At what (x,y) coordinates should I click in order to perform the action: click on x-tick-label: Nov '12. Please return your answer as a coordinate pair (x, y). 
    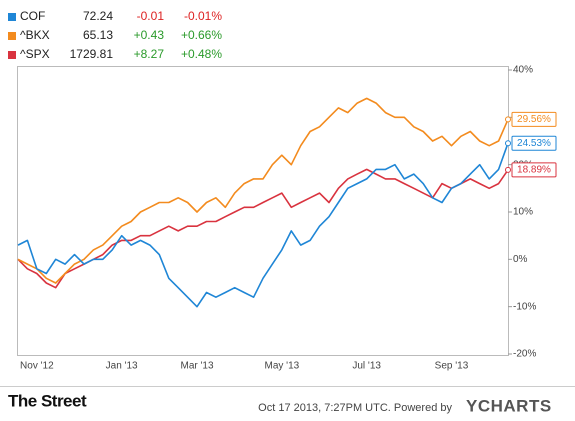
    Looking at the image, I should click on (37, 366).